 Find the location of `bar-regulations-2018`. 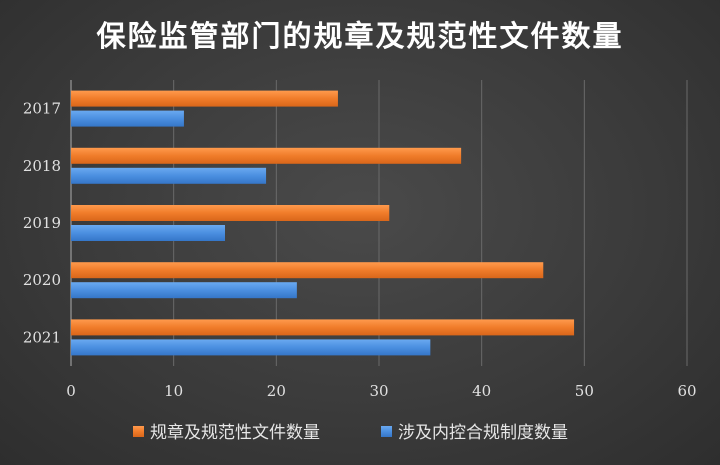

bar-regulations-2018 is located at coordinates (266, 155).